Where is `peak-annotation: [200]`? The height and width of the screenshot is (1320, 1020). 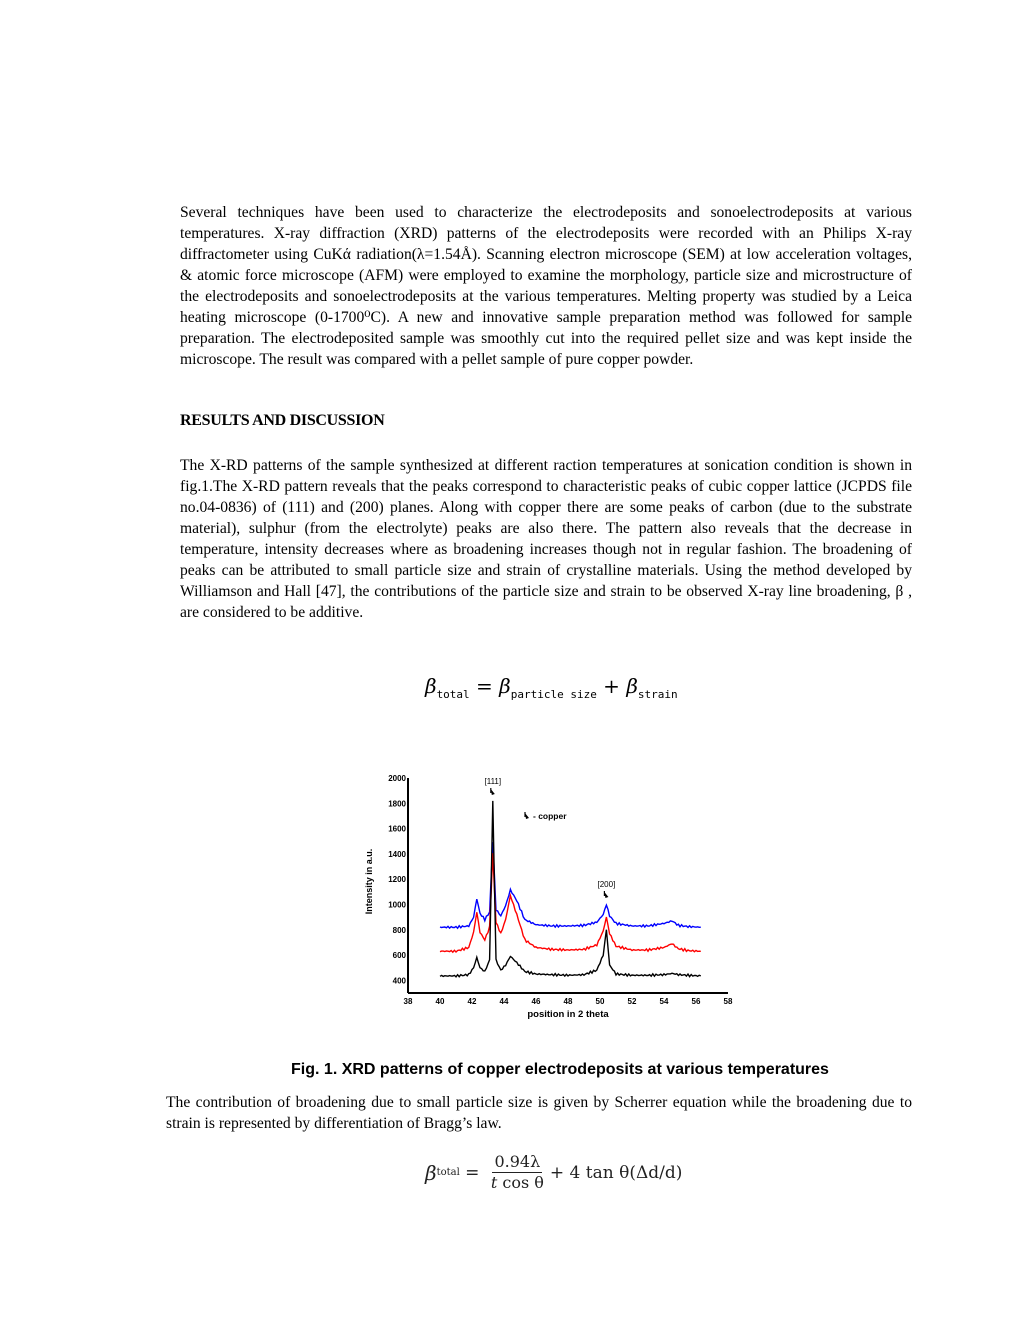
peak-annotation: [200] is located at coordinates (607, 884).